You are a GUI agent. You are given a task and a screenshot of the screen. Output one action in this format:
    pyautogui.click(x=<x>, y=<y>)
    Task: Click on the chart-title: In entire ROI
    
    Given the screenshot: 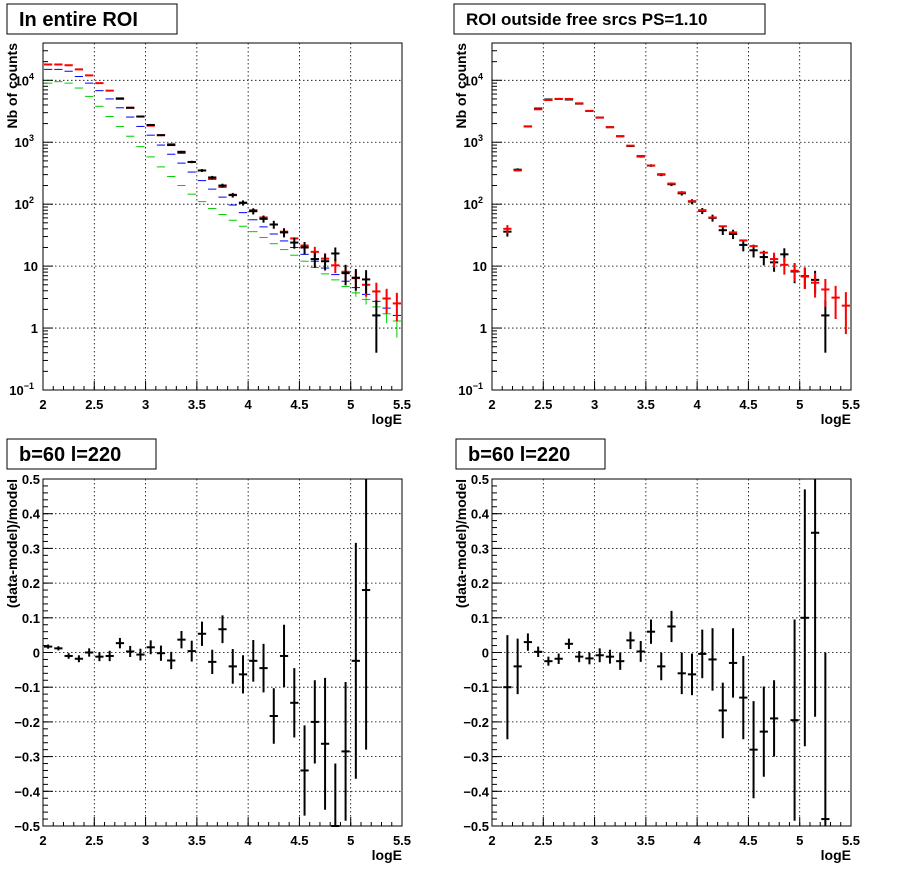 What is the action you would take?
    pyautogui.click(x=78, y=20)
    